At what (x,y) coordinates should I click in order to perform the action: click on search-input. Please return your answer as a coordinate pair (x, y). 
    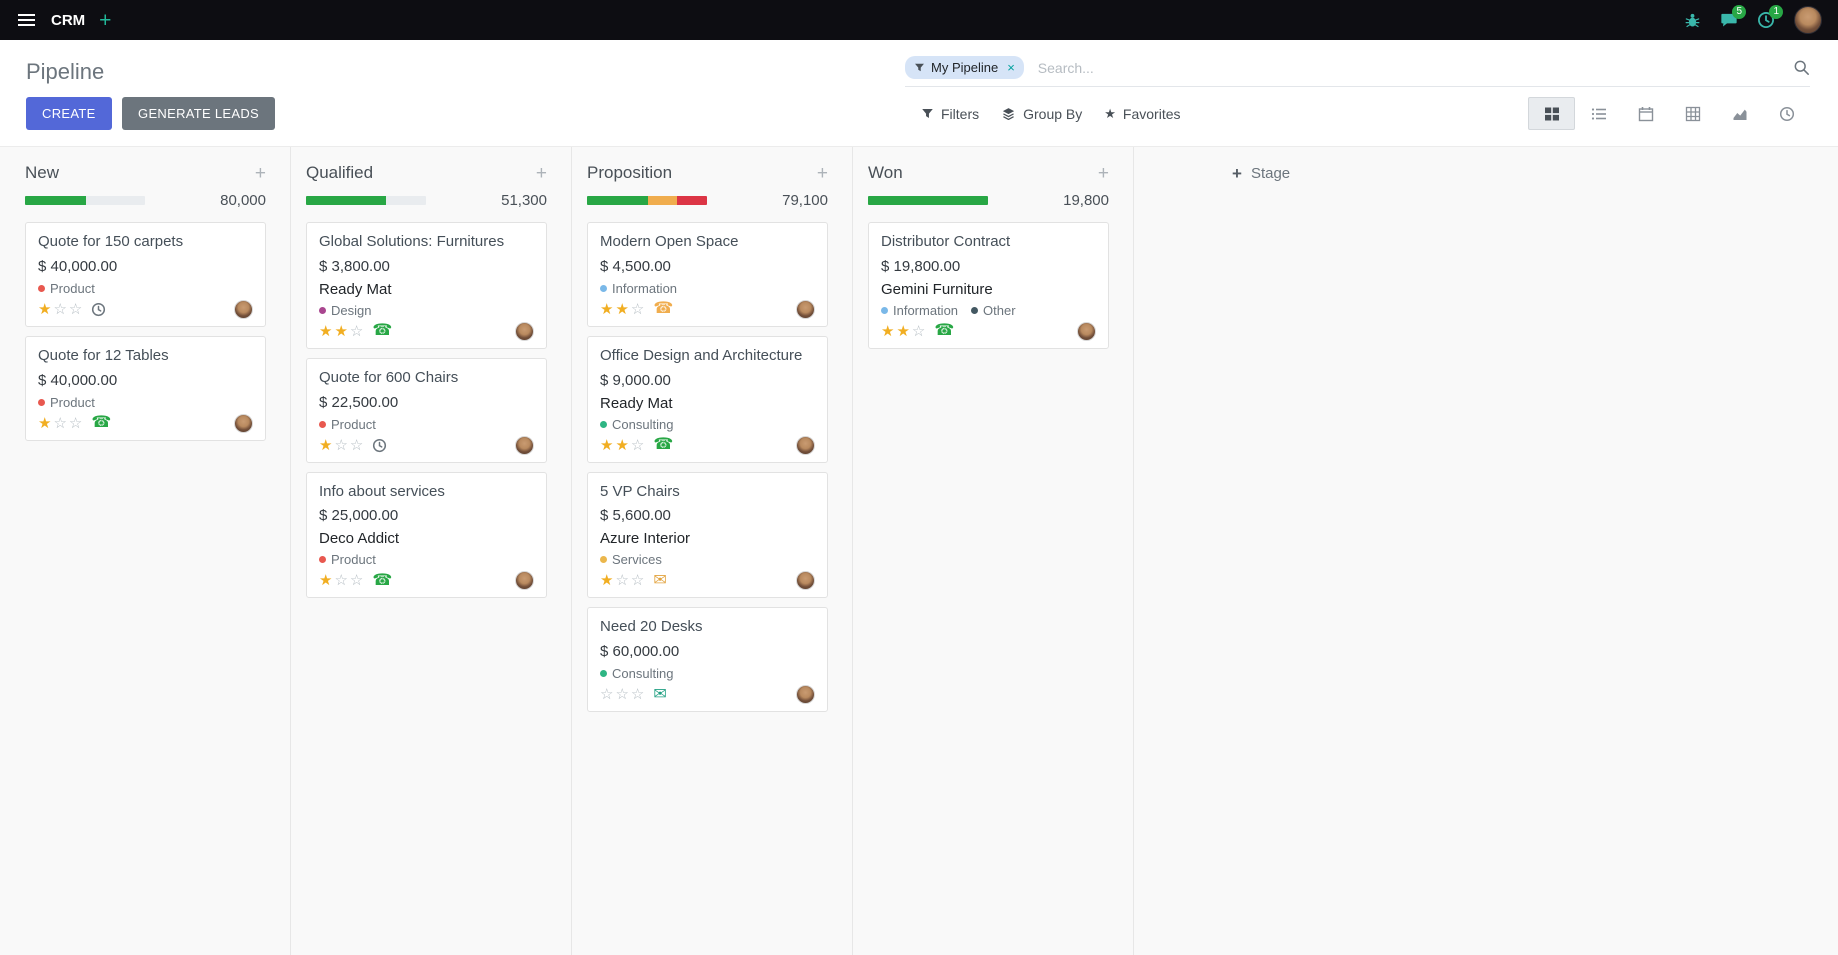
    Looking at the image, I should click on (1414, 67).